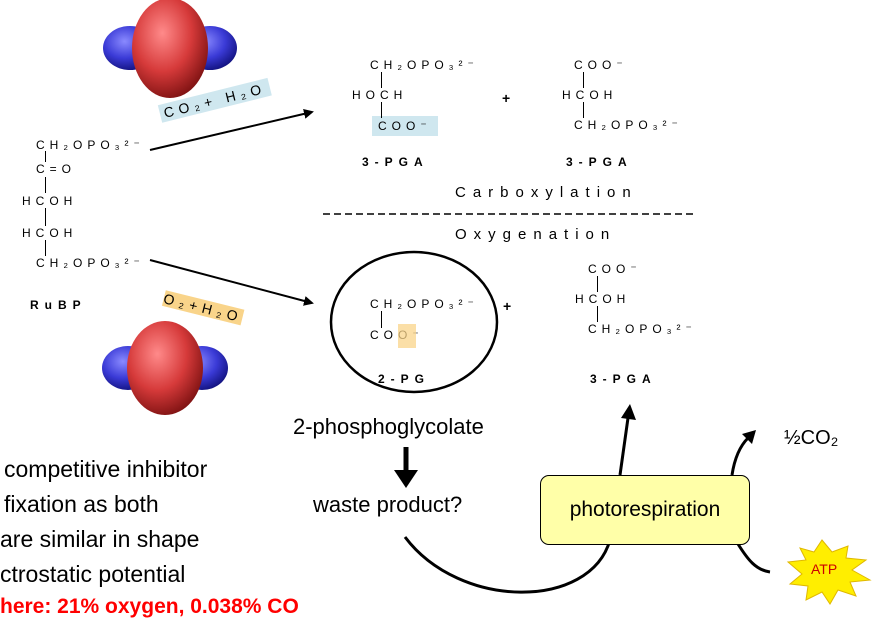  I want to click on body-text-line2: fixation as both, so click(81, 504).